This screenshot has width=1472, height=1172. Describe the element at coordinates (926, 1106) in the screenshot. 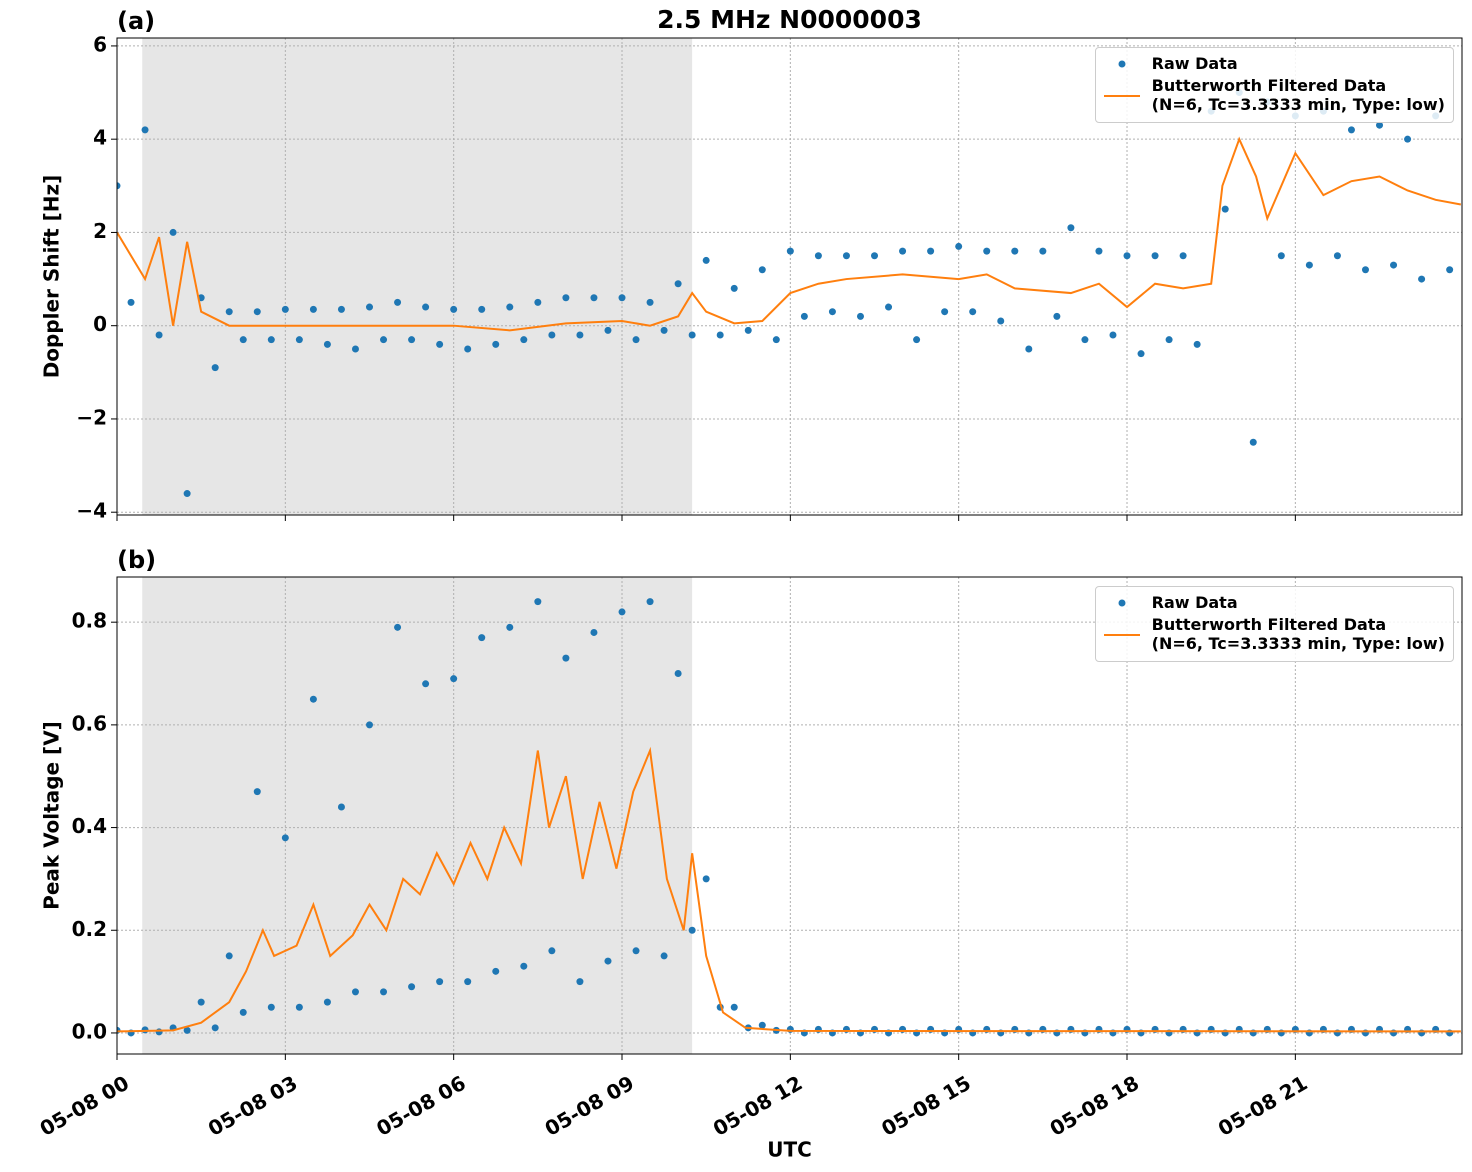

I see `x-tick-label: 05-08 15` at that location.